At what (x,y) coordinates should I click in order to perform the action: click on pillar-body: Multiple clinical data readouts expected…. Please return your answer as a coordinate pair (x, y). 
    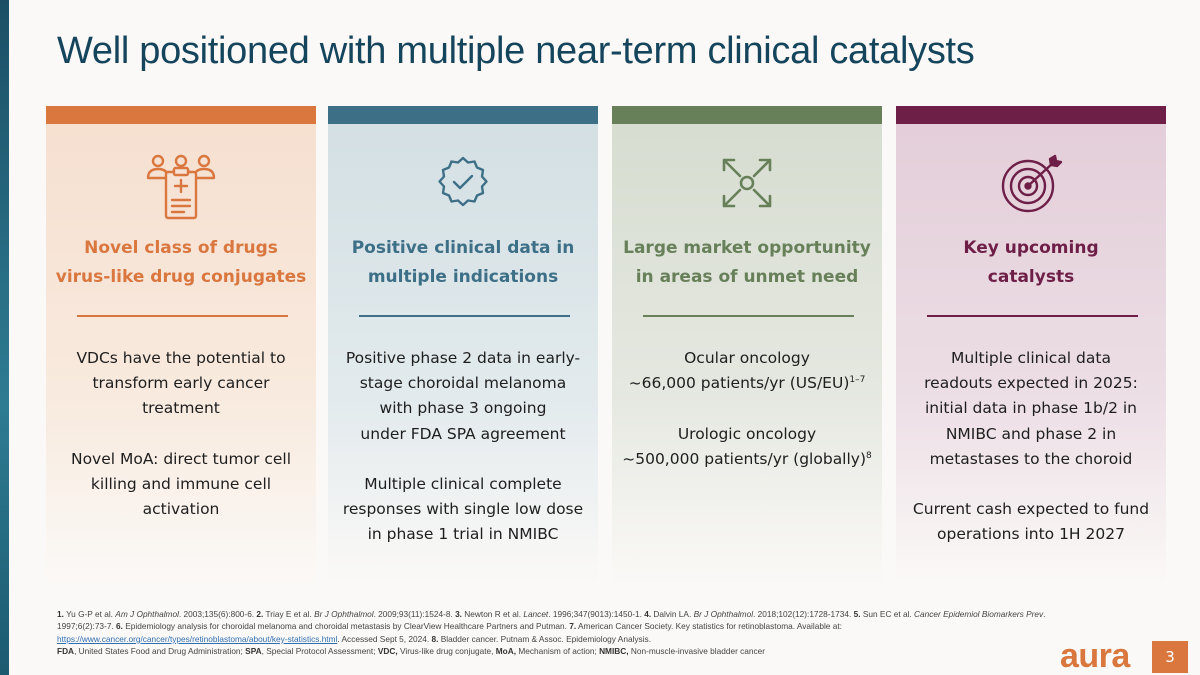
    Looking at the image, I should click on (1031, 446).